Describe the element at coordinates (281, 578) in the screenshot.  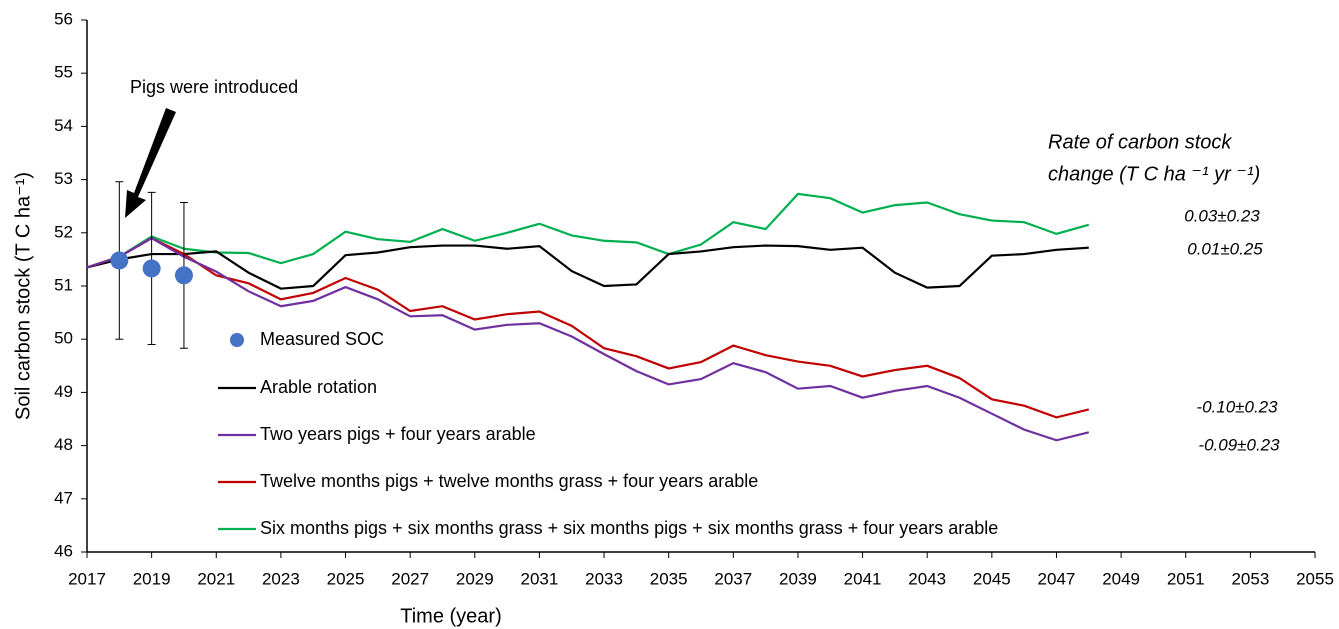
I see `x-tick-label: 2023` at that location.